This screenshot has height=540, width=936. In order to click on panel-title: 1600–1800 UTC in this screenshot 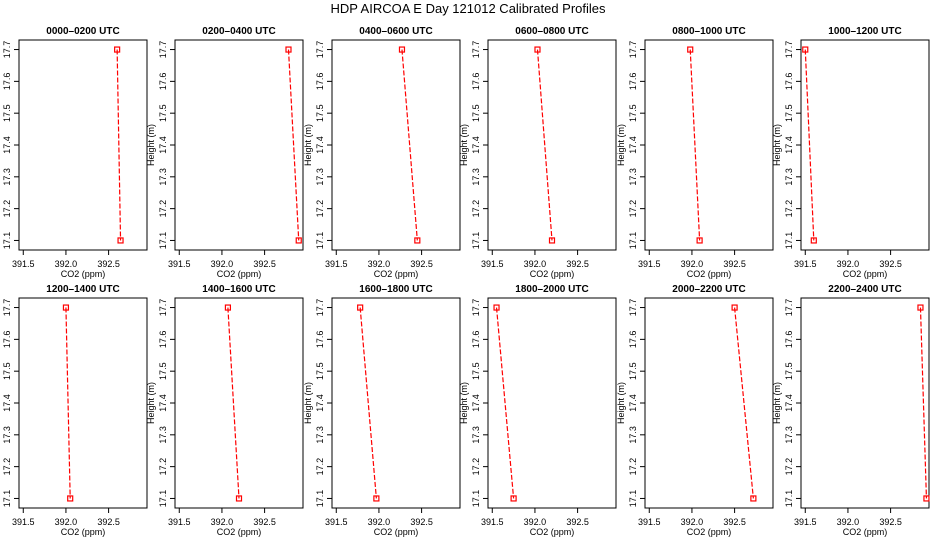, I will do `click(395, 289)`.